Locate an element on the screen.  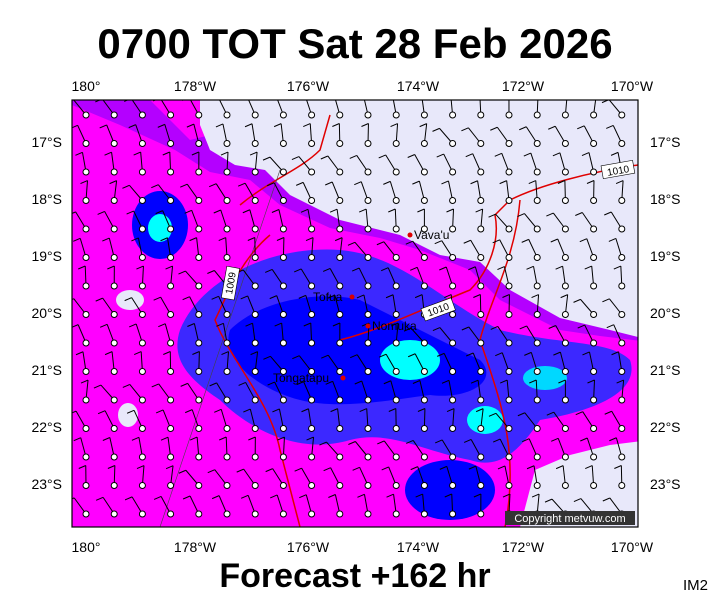
lat-label: 18°S is located at coordinates (665, 199).